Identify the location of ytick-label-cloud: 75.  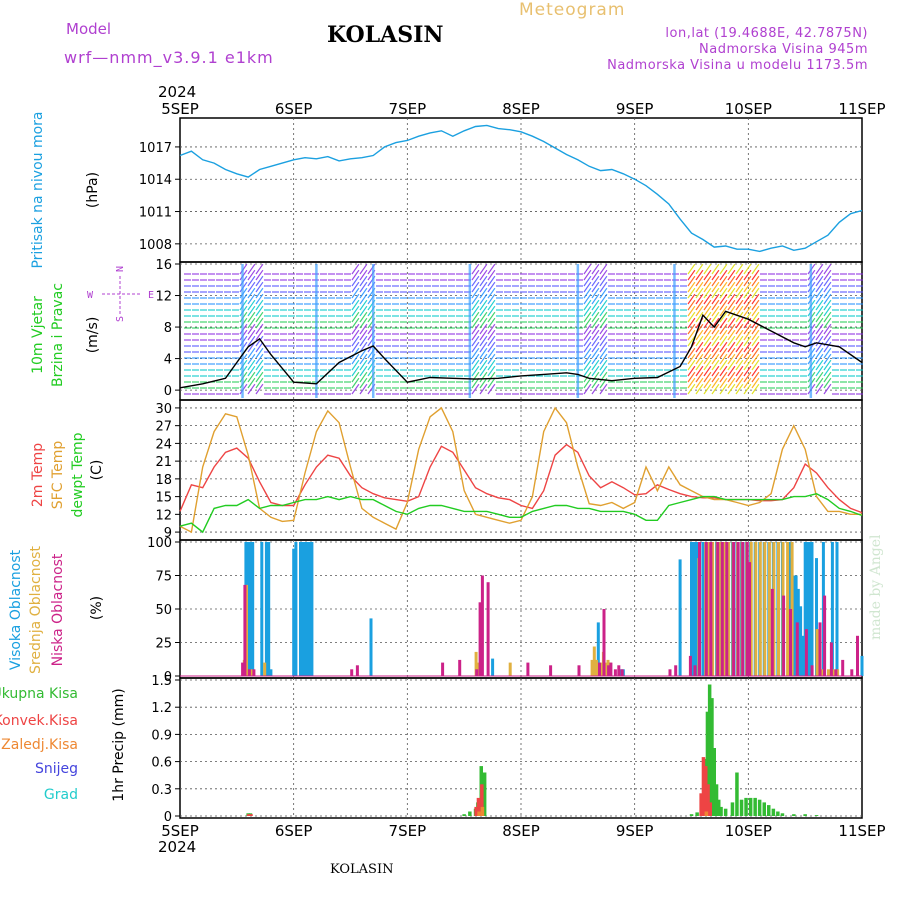
(163, 577).